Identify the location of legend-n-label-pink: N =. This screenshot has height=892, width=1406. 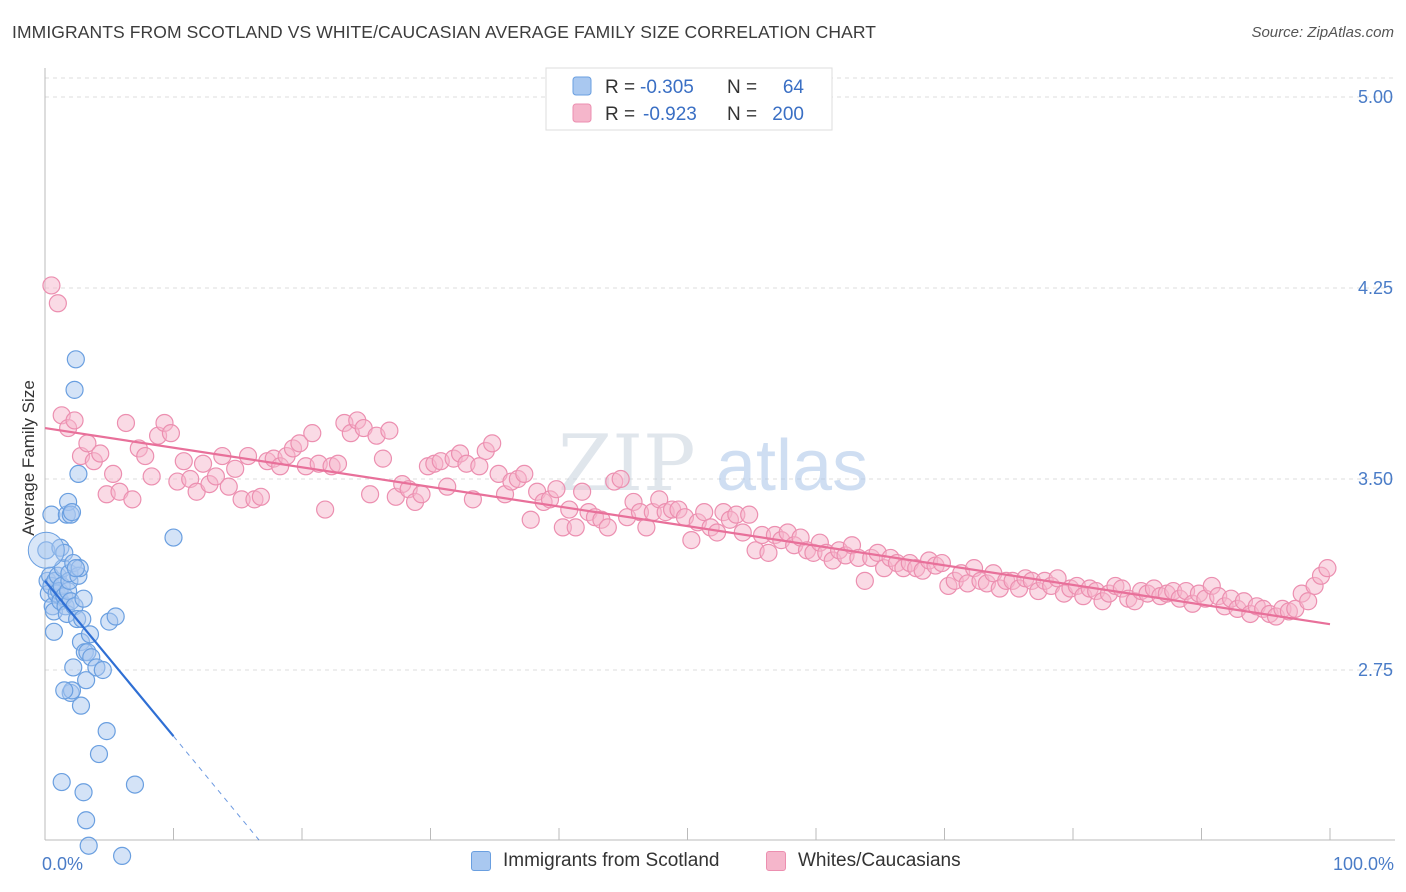
(742, 114).